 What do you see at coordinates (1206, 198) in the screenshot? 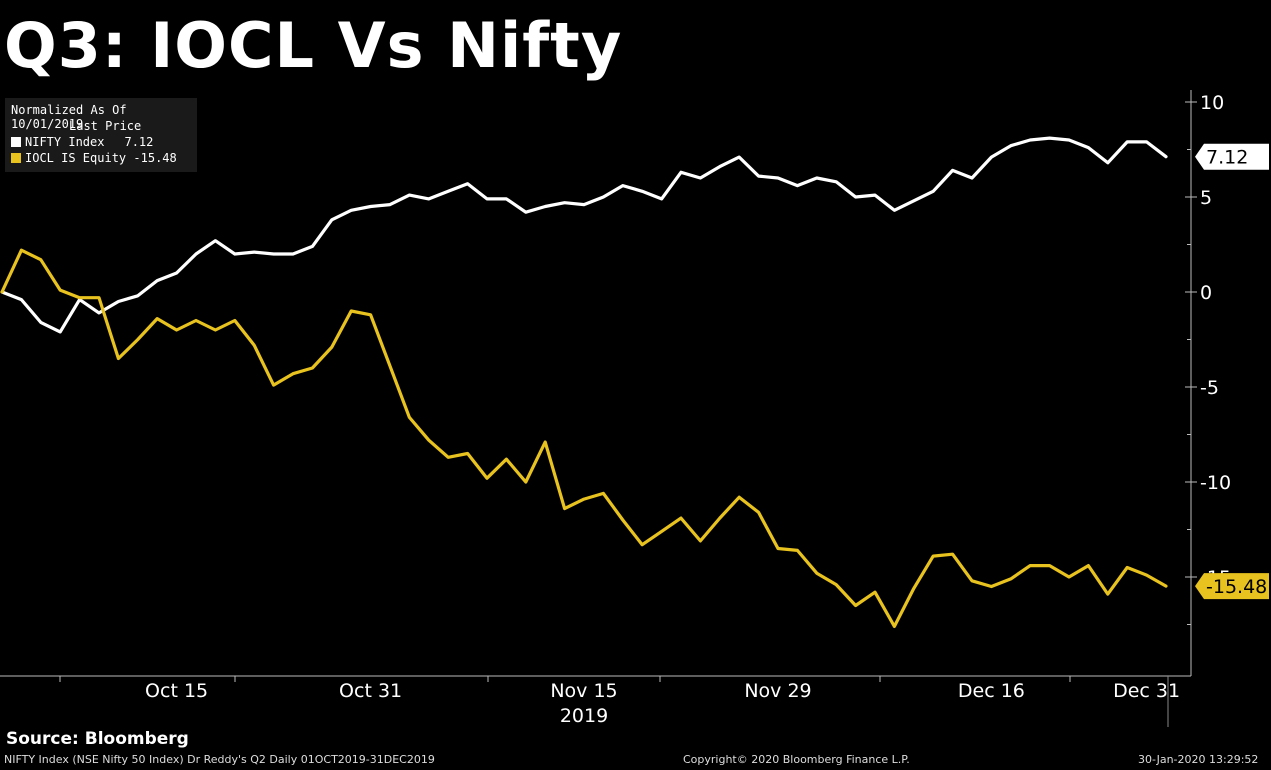
I see `y-tick-label: 5` at bounding box center [1206, 198].